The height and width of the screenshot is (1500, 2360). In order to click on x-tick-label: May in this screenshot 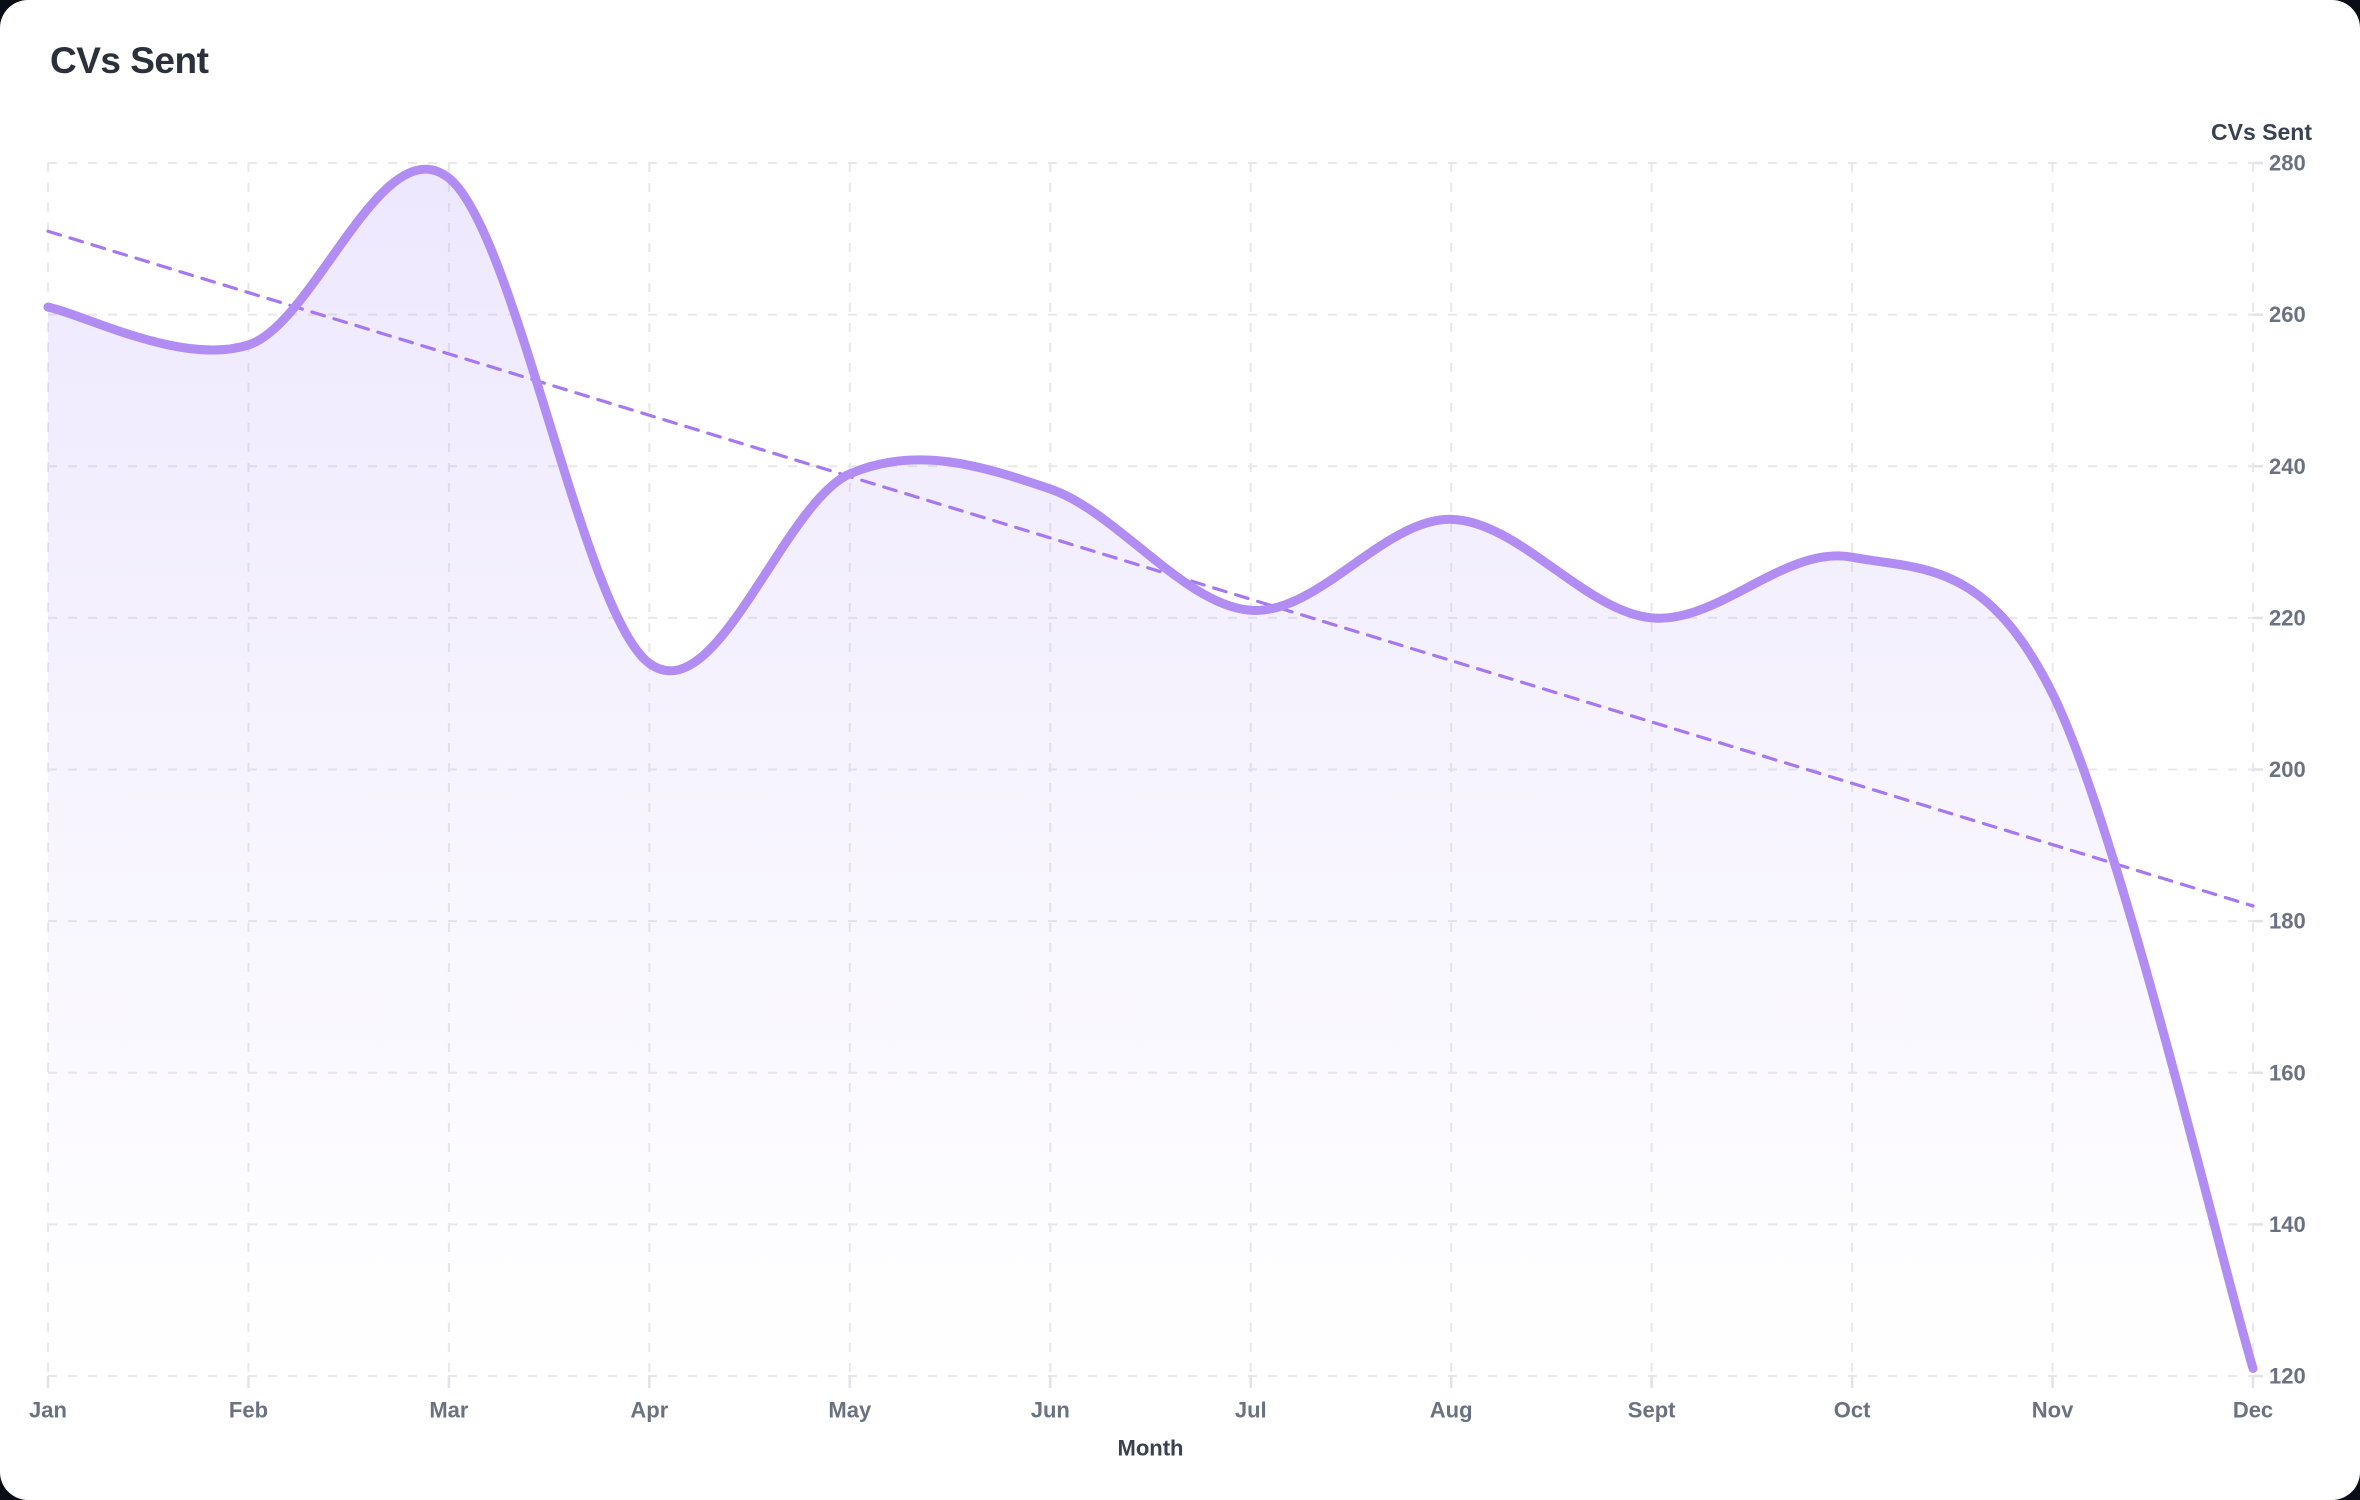, I will do `click(850, 1410)`.